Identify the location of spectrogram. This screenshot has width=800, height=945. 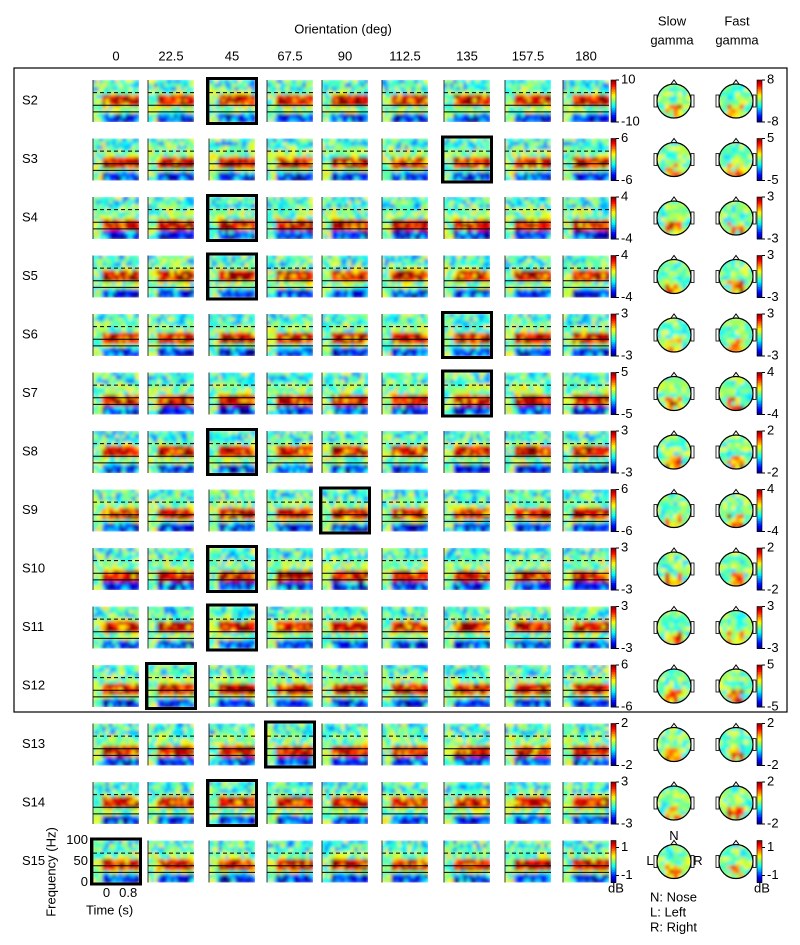
(467, 159).